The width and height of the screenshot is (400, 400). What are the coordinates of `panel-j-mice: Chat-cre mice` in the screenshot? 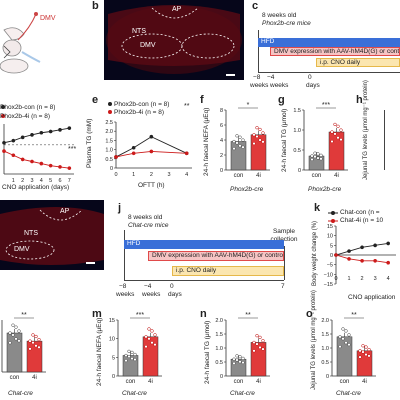 It's located at (148, 225).